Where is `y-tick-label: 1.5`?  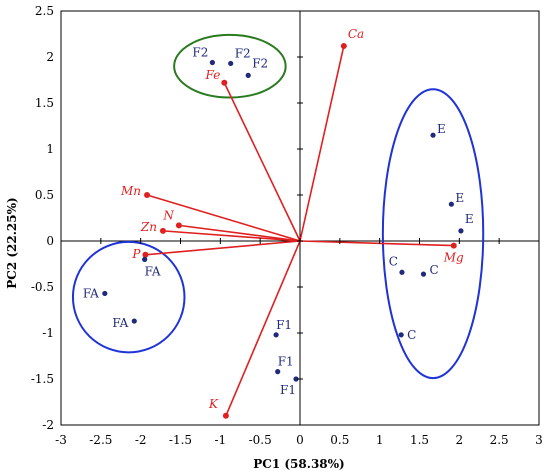 y-tick-label: 1.5 is located at coordinates (44, 103).